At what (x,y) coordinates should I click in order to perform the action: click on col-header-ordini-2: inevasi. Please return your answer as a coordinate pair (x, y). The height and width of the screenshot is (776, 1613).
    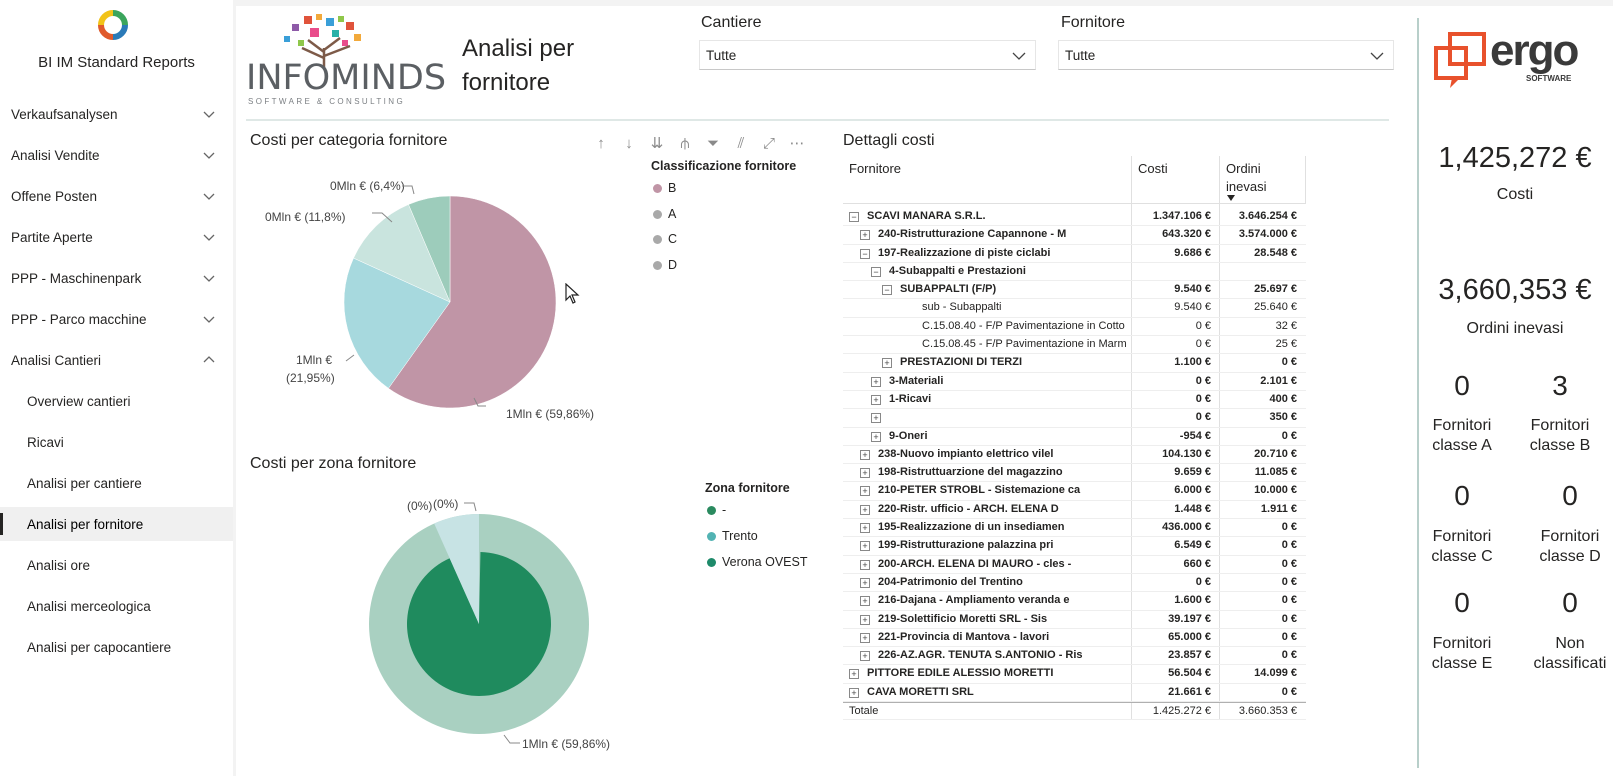
    Looking at the image, I should click on (1246, 186).